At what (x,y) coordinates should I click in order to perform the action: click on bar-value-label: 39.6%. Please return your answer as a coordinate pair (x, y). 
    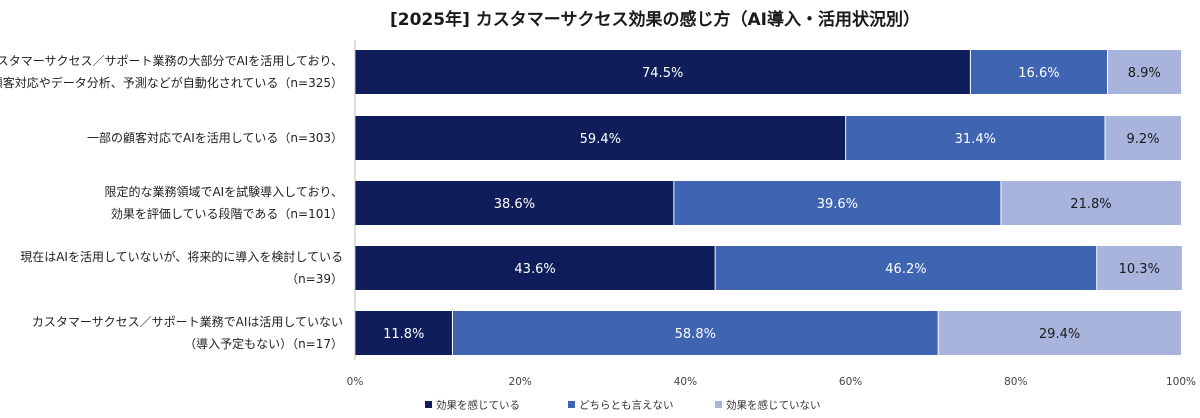
    Looking at the image, I should click on (837, 204).